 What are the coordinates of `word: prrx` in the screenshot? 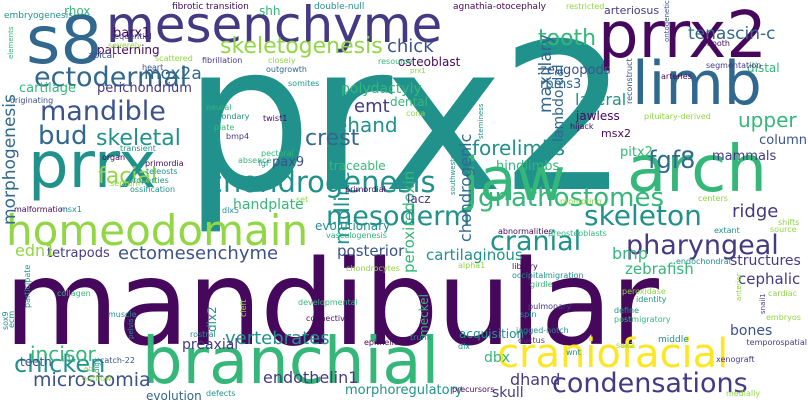 It's located at (92, 166).